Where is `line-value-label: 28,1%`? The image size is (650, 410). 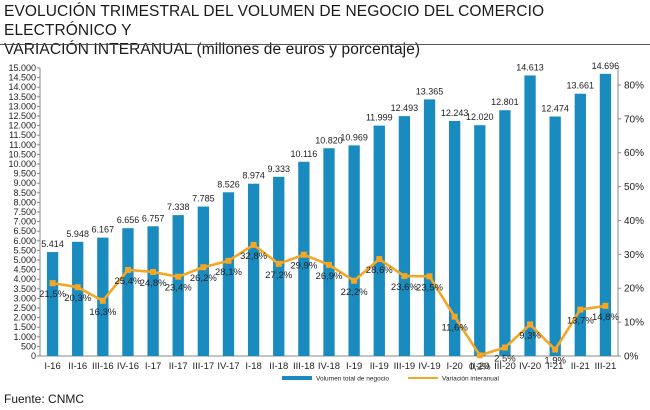 line-value-label: 28,1% is located at coordinates (228, 272).